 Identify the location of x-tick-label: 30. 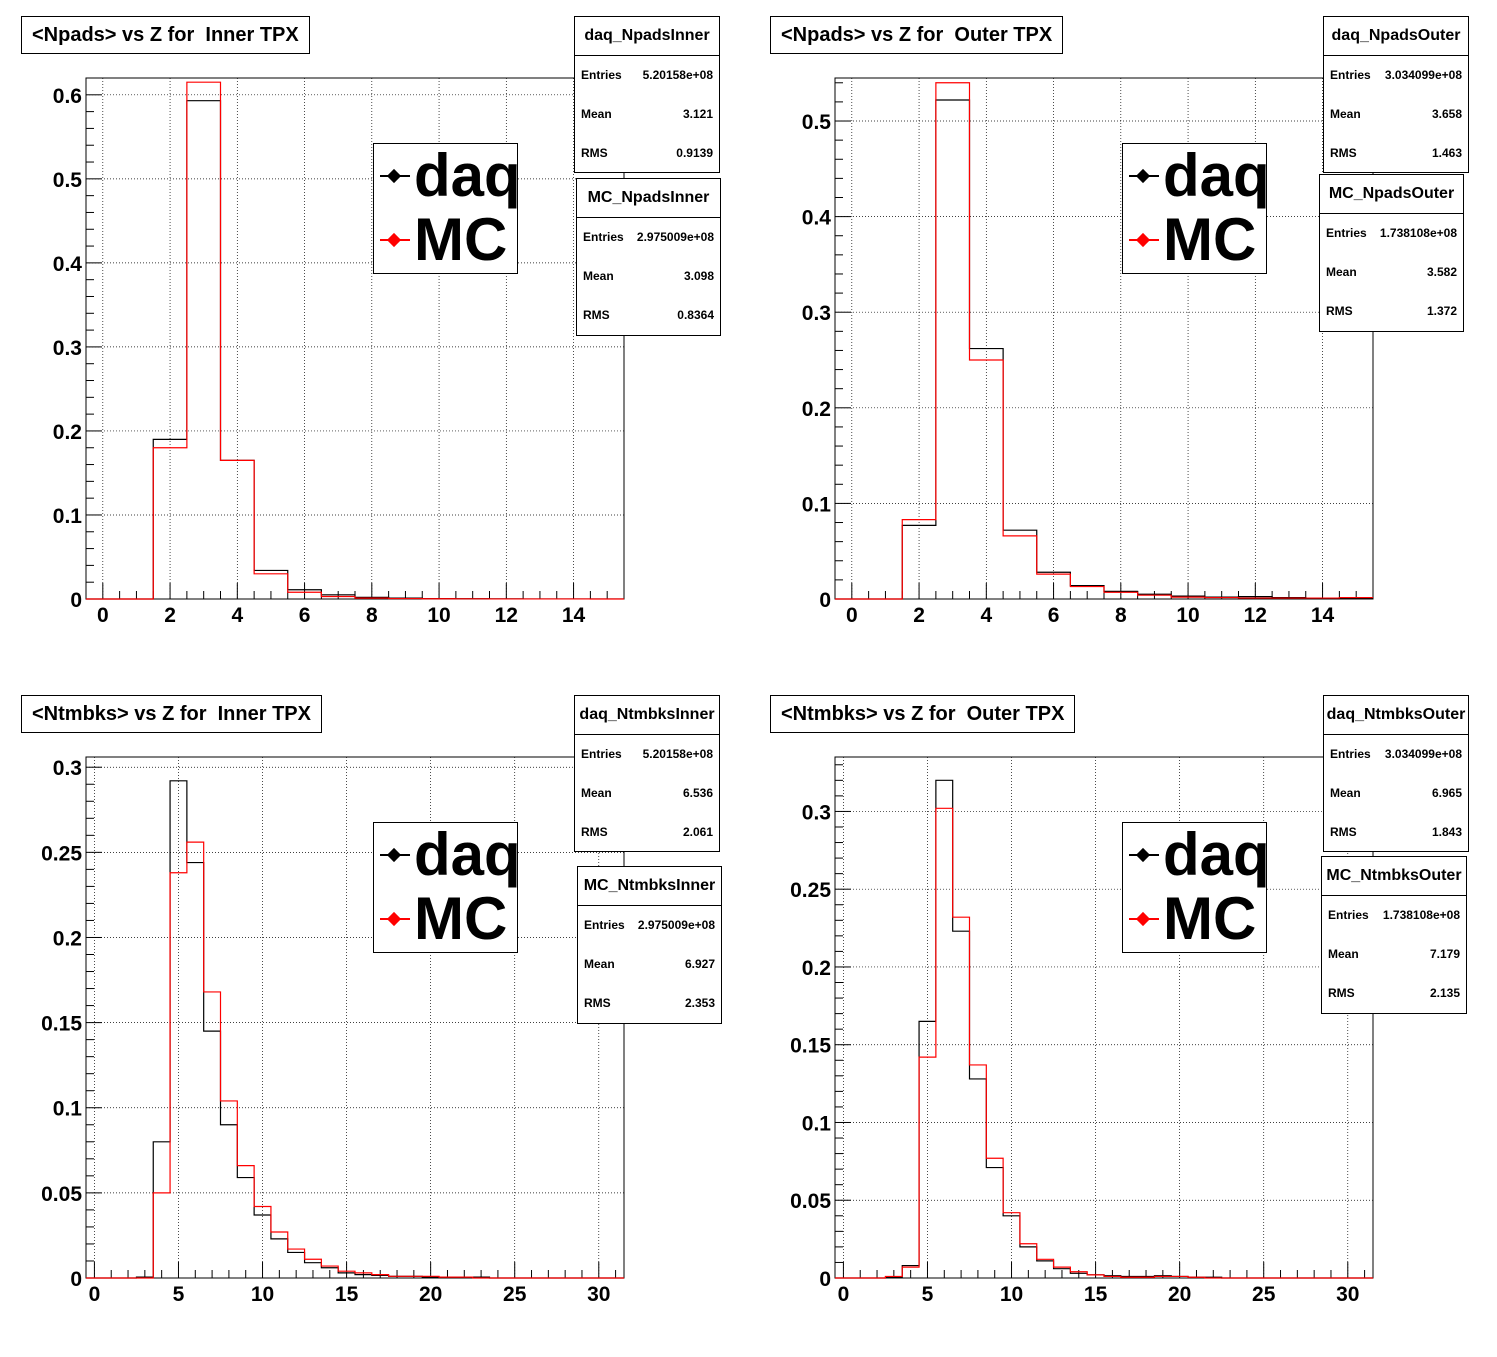
(598, 1294).